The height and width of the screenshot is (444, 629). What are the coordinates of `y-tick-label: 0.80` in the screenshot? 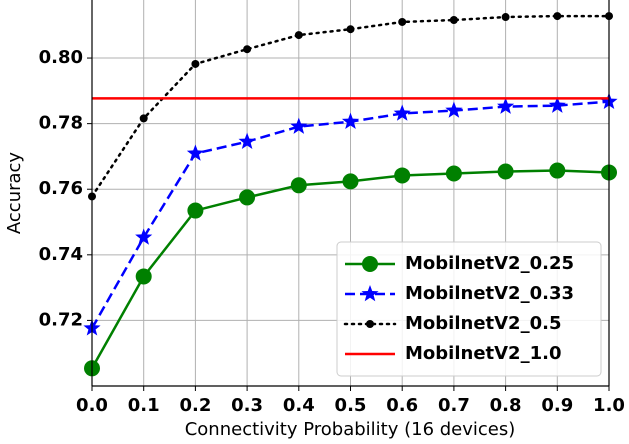 It's located at (61, 57).